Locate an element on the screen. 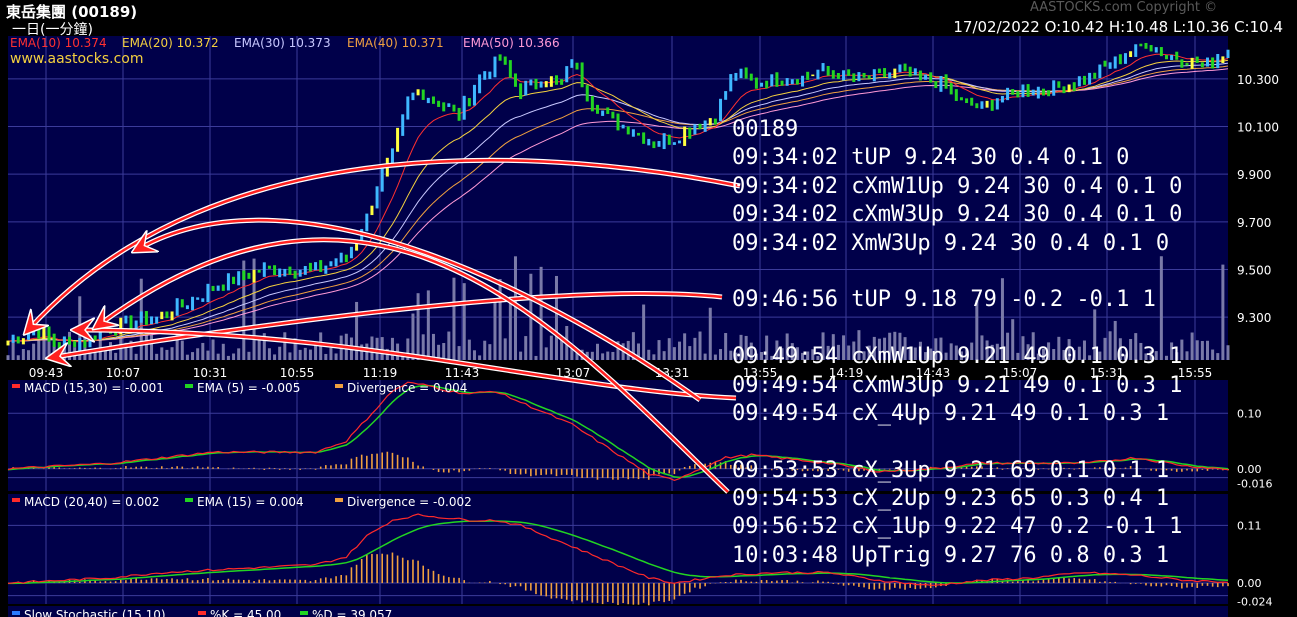 The image size is (1297, 617). annotation-row: 09:34:02 XmW3Up 9.24 30 0.4 0.1 0 is located at coordinates (951, 243).